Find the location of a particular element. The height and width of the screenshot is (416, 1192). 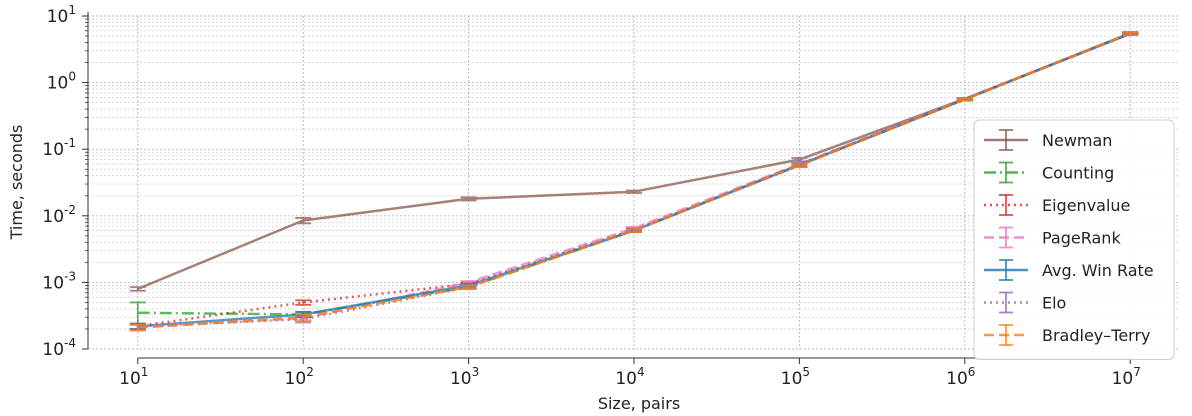

legend-entry: PageRank is located at coordinates (1052, 237).